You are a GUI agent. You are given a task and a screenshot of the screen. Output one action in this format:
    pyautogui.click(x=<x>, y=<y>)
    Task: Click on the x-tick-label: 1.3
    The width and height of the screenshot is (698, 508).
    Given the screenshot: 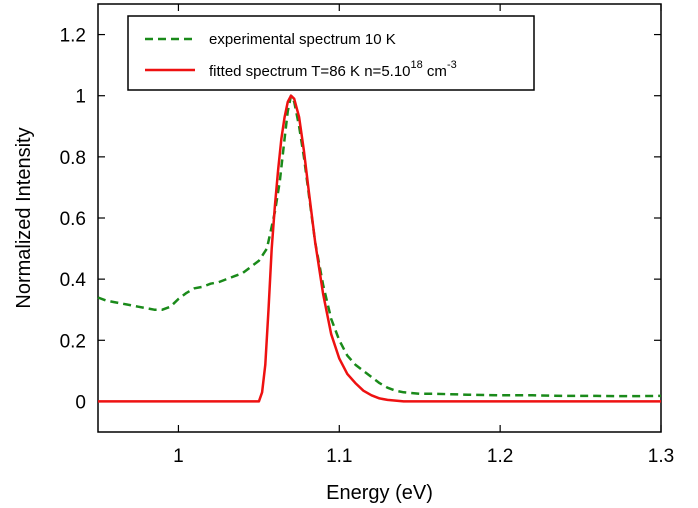 What is the action you would take?
    pyautogui.click(x=661, y=456)
    